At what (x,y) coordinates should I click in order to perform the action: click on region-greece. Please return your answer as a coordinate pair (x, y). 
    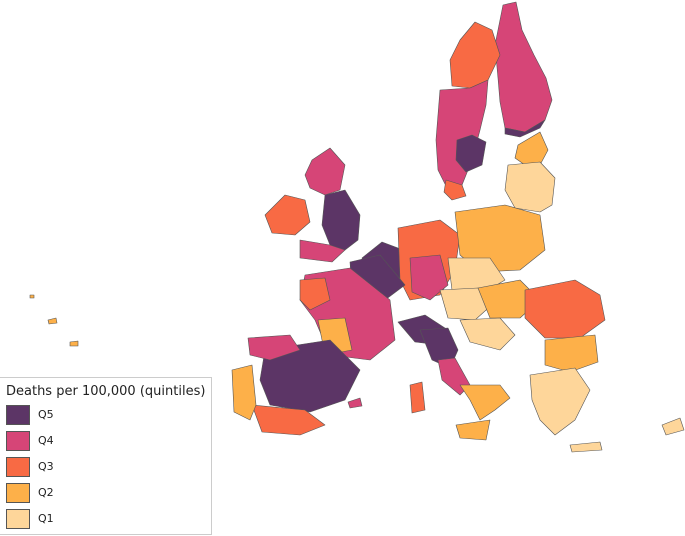
    Looking at the image, I should click on (560, 401).